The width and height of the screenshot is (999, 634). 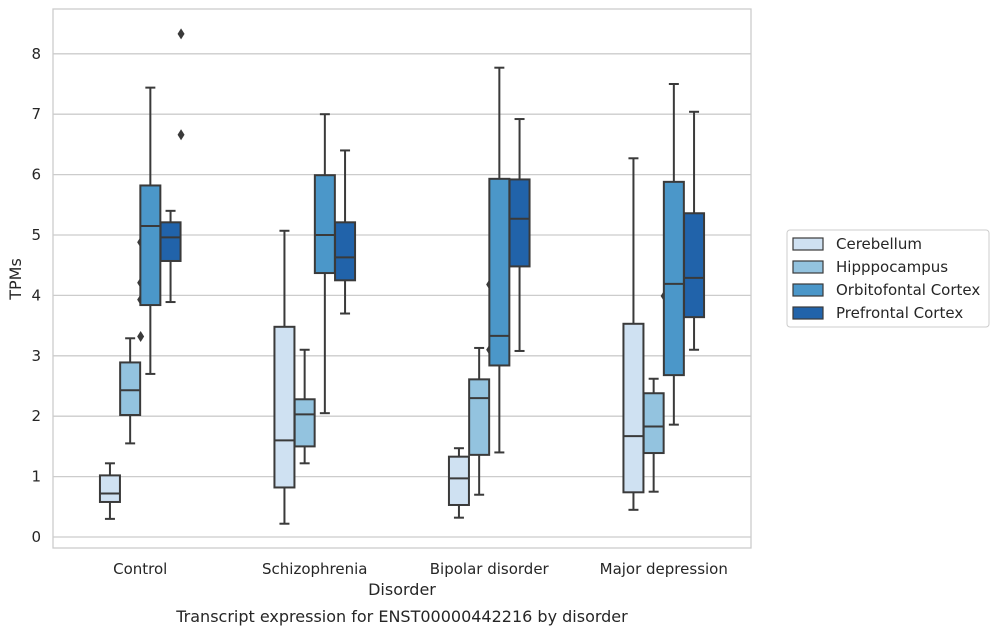 What do you see at coordinates (892, 267) in the screenshot?
I see `legend-label: Hipppocampus` at bounding box center [892, 267].